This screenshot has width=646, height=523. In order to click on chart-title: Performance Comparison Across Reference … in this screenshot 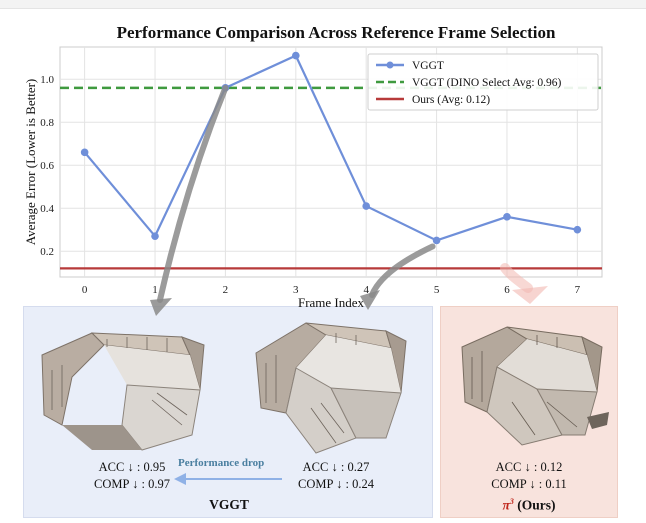, I will do `click(336, 32)`.